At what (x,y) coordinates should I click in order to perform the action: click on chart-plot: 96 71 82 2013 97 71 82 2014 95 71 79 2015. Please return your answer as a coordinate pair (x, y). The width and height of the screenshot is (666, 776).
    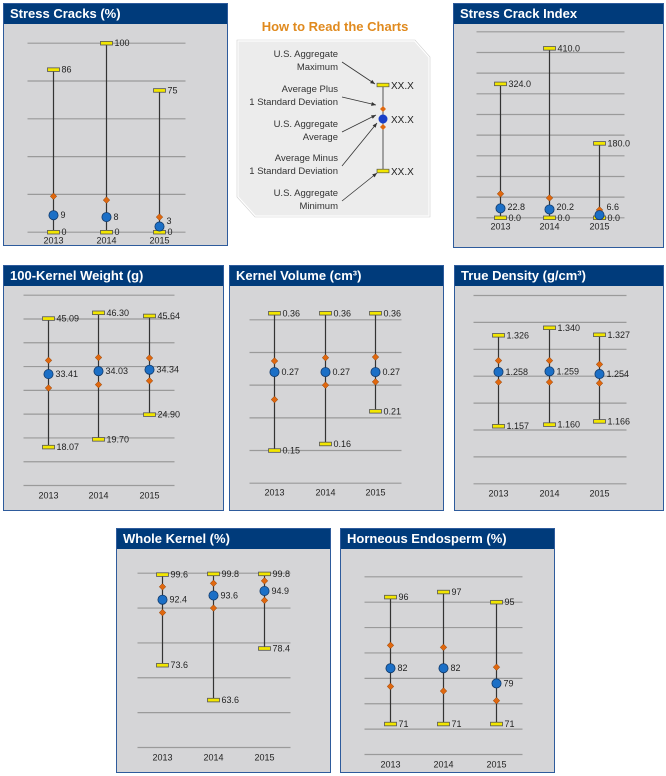
    Looking at the image, I should click on (443, 673).